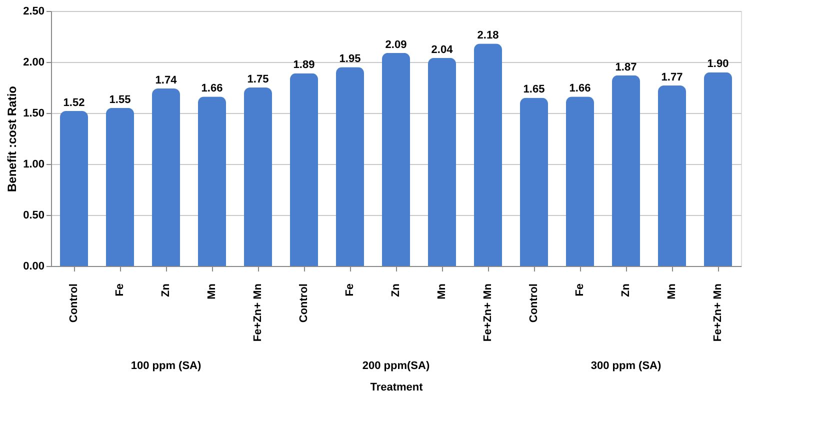 The height and width of the screenshot is (424, 821). What do you see at coordinates (396, 44) in the screenshot?
I see `data-label: 2.09` at bounding box center [396, 44].